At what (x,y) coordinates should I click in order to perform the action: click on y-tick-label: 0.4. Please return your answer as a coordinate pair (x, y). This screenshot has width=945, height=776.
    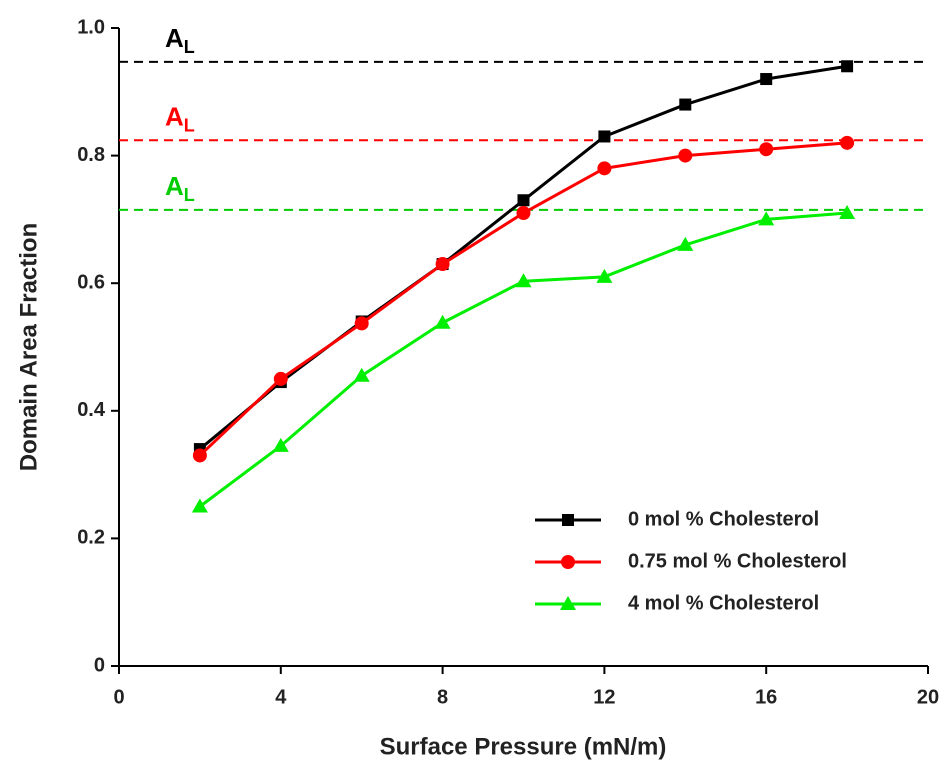
    Looking at the image, I should click on (91, 410).